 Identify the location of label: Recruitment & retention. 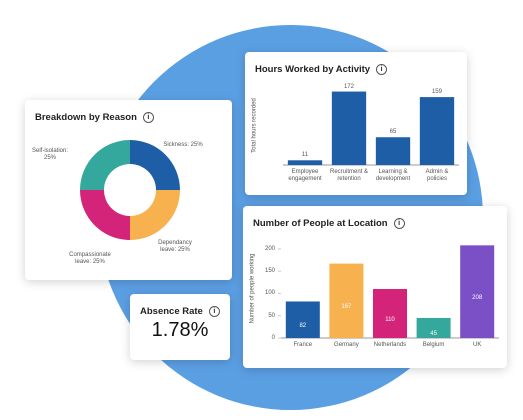
(348, 175).